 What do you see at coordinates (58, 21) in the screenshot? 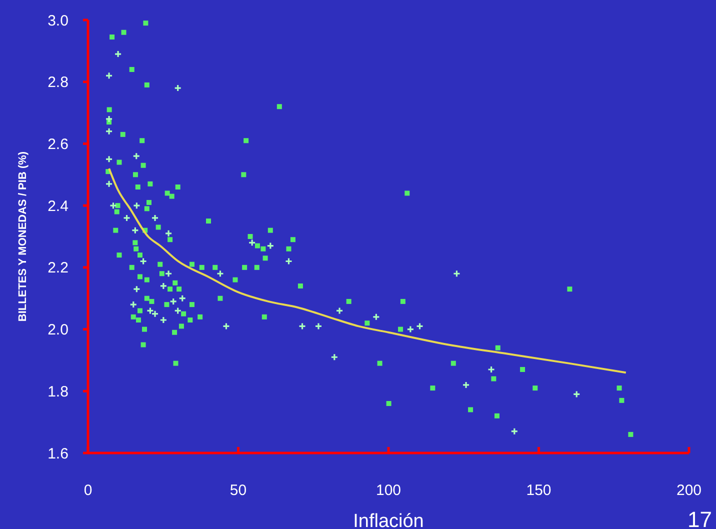
I see `y-tick-label: 3.0` at bounding box center [58, 21].